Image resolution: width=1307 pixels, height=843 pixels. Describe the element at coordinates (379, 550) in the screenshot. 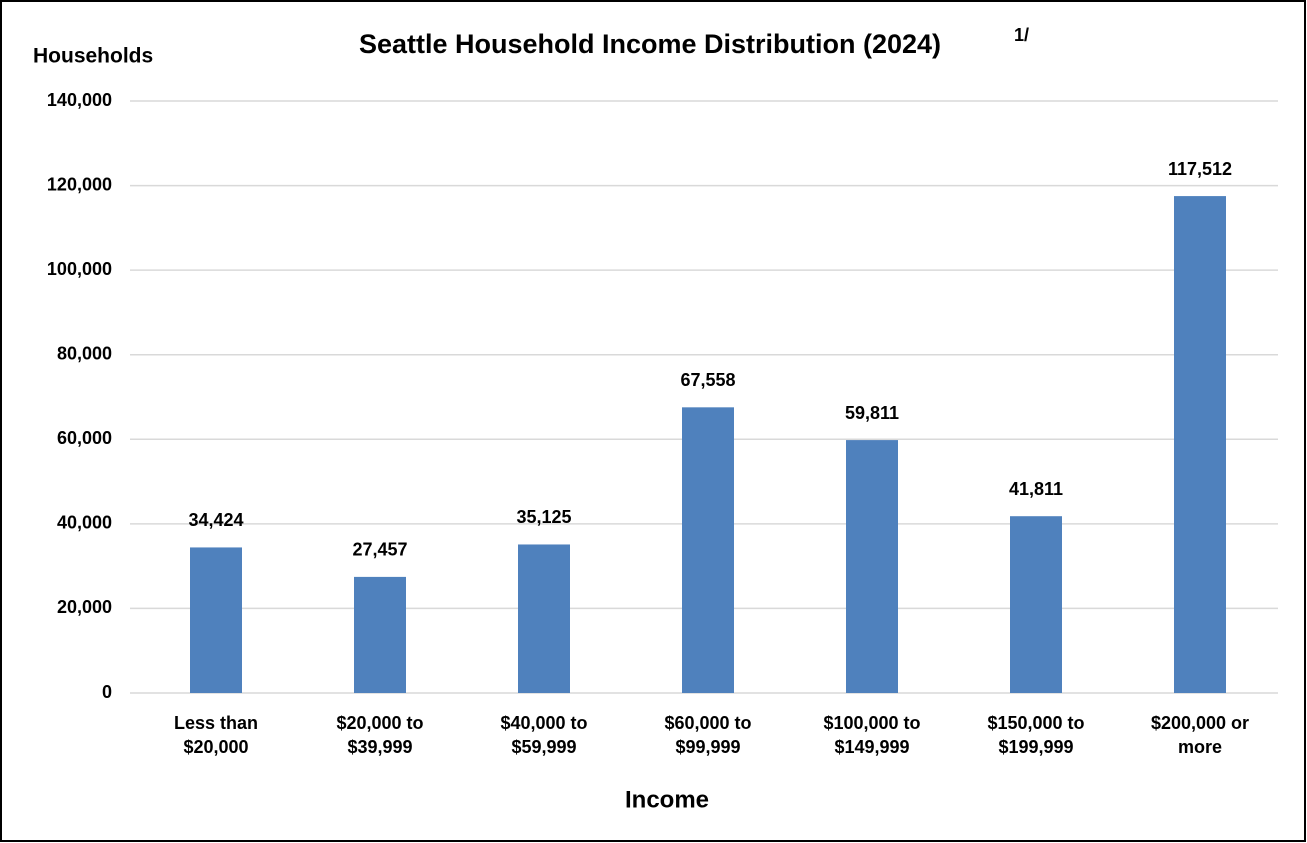

I see `data-label: 27,457` at that location.